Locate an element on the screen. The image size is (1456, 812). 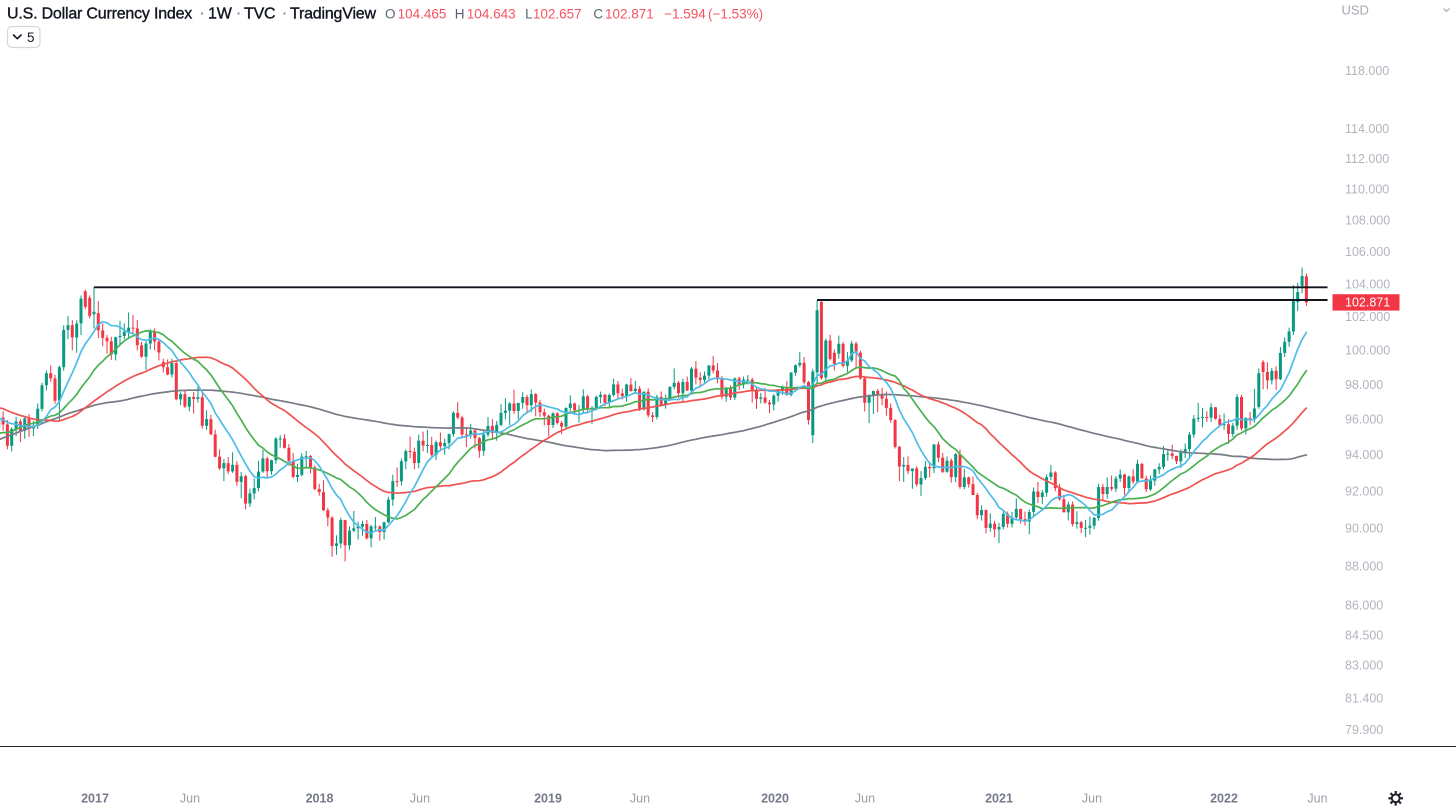
svg-text: 83.000 is located at coordinates (1364, 666).